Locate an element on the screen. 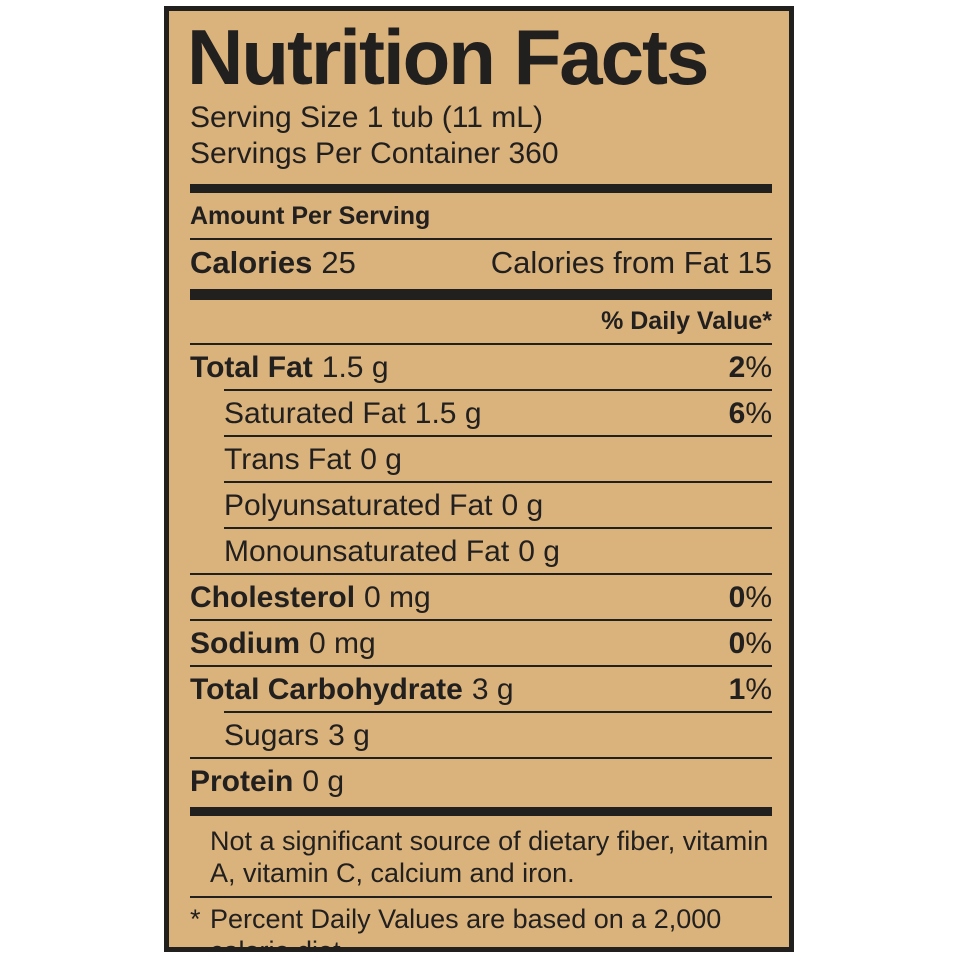 This screenshot has height=960, width=960. nutrient-row-total-fat: Total Fat 1.5 g 2% is located at coordinates (481, 367).